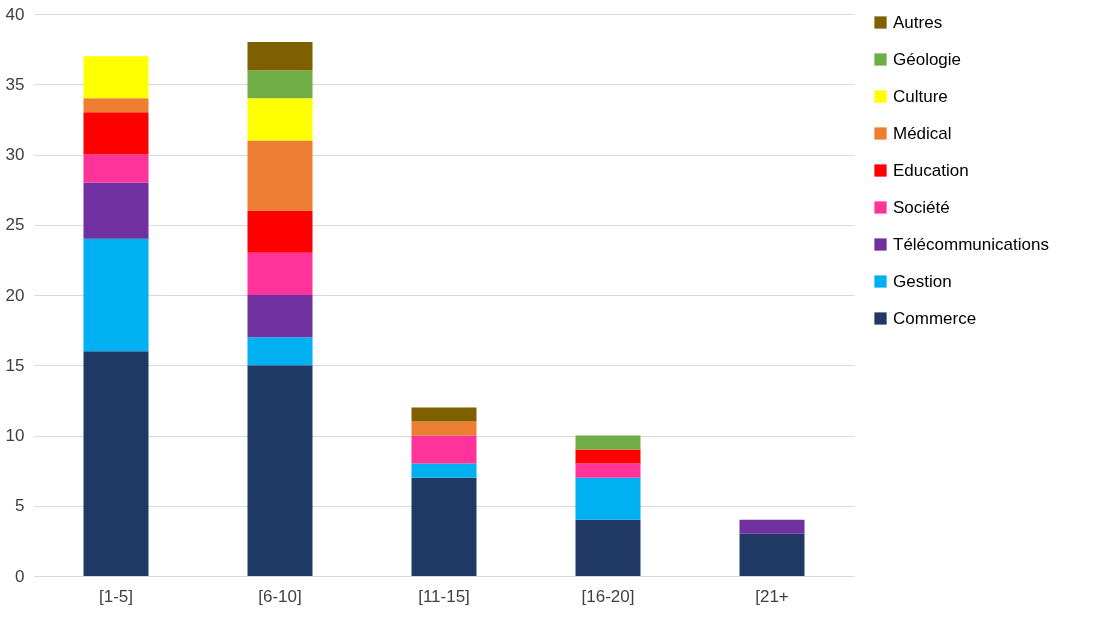  I want to click on legend-label: Médical, so click(922, 133).